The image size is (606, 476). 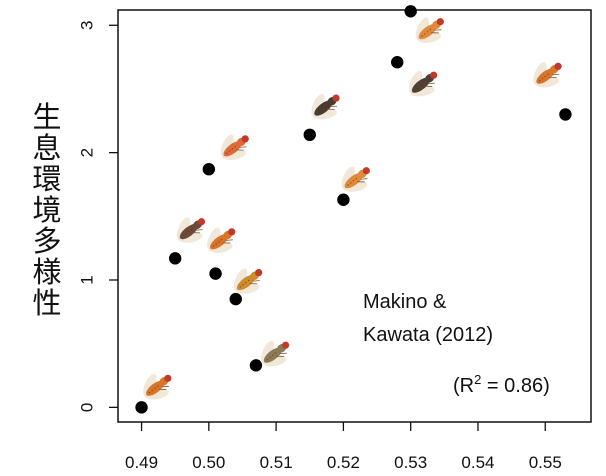 I want to click on y-tick-label: 0, so click(x=86, y=407).